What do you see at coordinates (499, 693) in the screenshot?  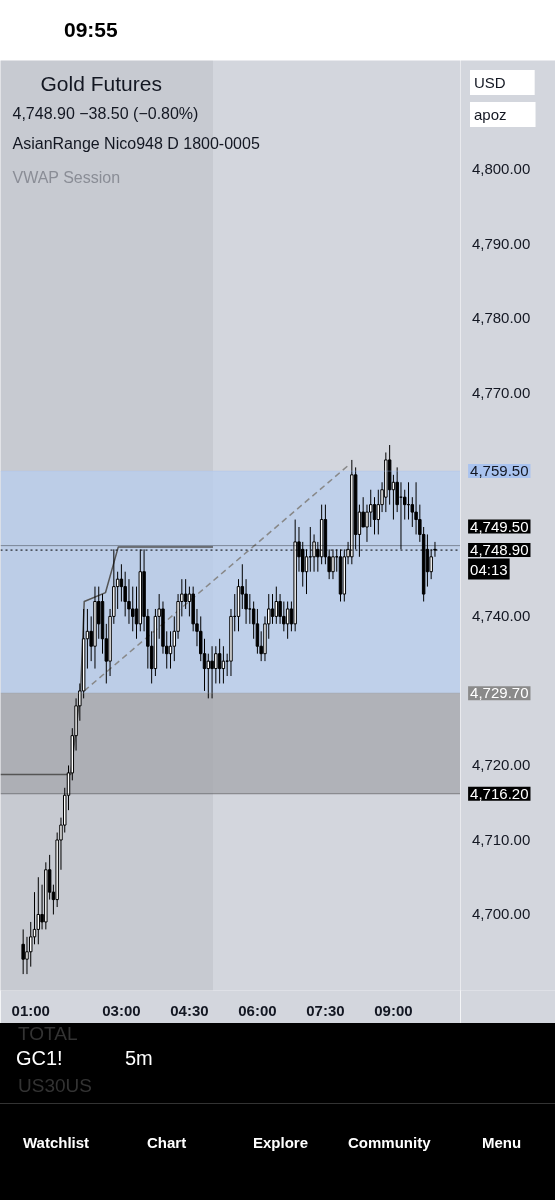 I see `ref-line-label: 4,729.70` at bounding box center [499, 693].